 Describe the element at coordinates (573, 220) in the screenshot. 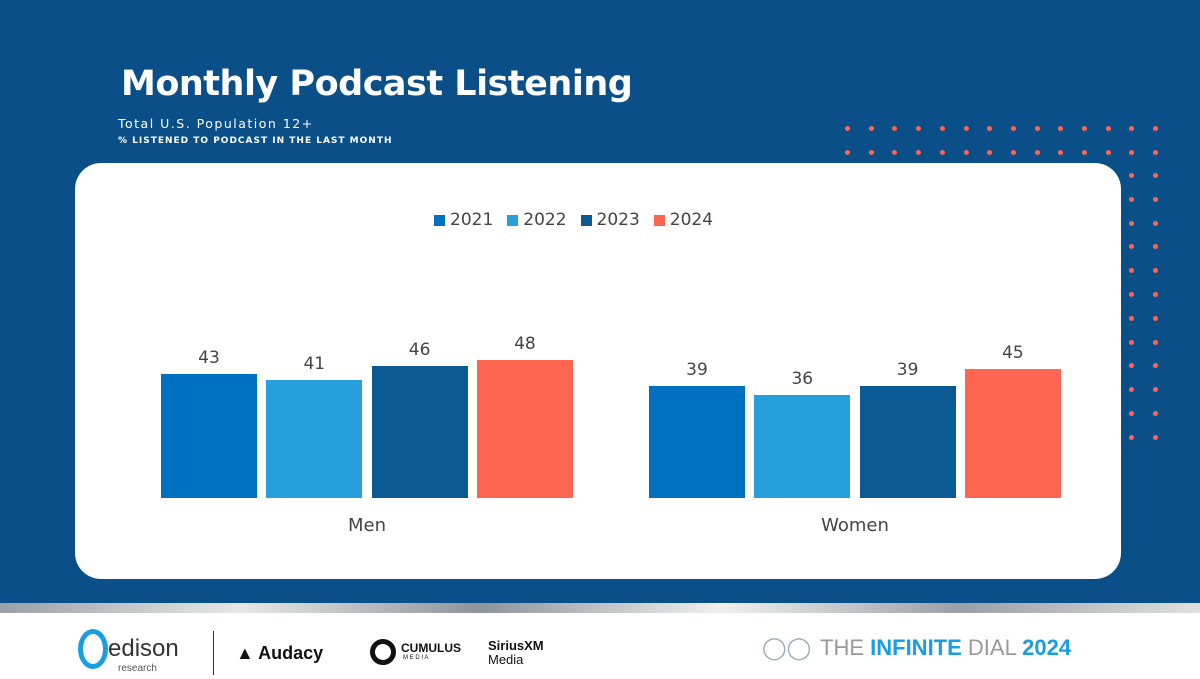

I see `chart-legend: 2021 2022 2023 2024` at that location.